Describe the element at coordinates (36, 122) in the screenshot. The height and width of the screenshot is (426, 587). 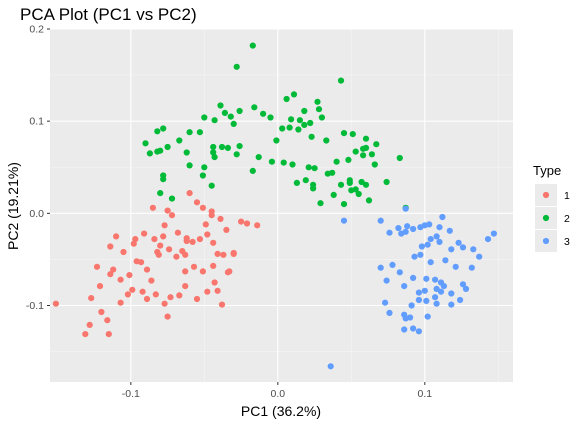
I see `y-tick-label: 0.1` at that location.